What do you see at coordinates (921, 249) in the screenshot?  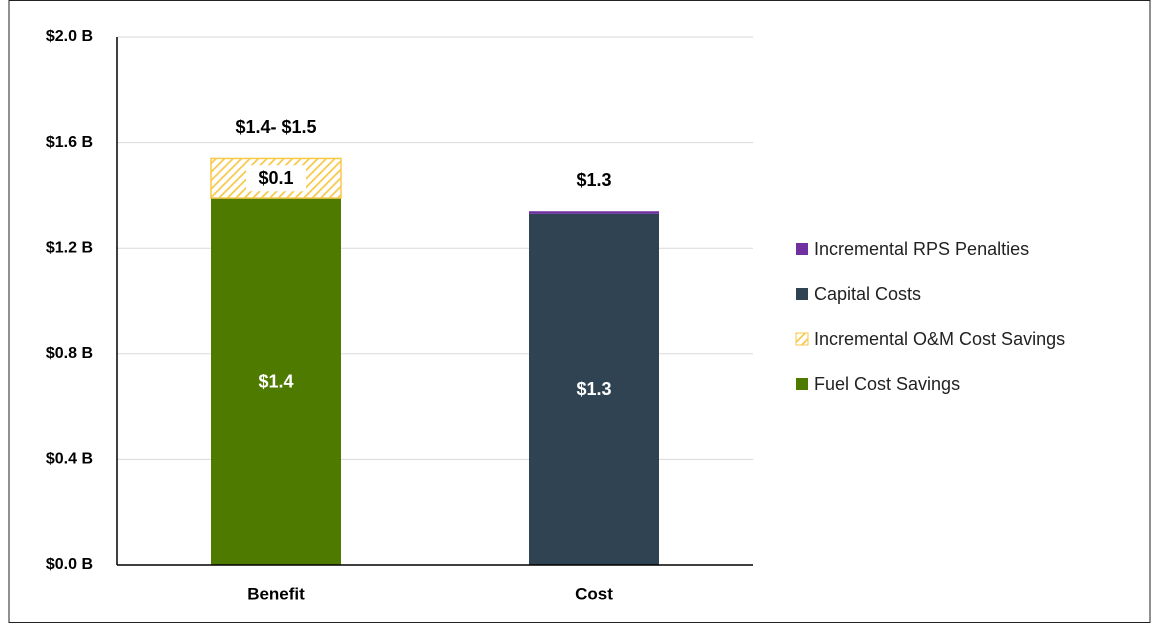 I see `legend-label: Incremental RPS Penalties` at bounding box center [921, 249].